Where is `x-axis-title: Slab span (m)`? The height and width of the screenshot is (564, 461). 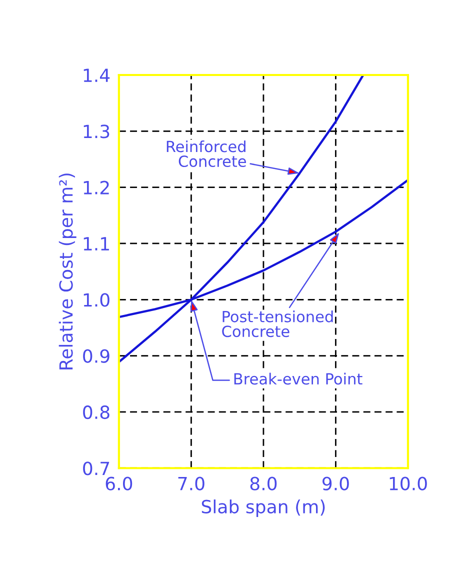 x-axis-title: Slab span (m) is located at coordinates (263, 508).